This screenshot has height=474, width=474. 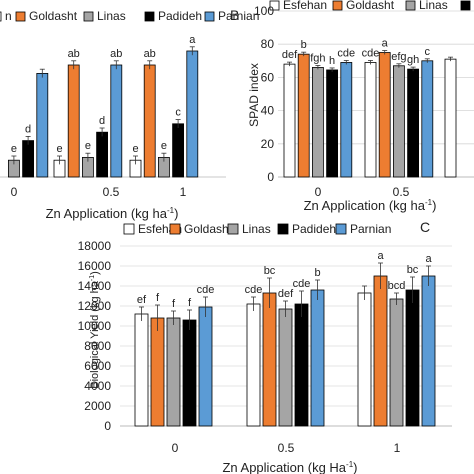 I want to click on y-tick-label: 14000, so click(x=95, y=286).